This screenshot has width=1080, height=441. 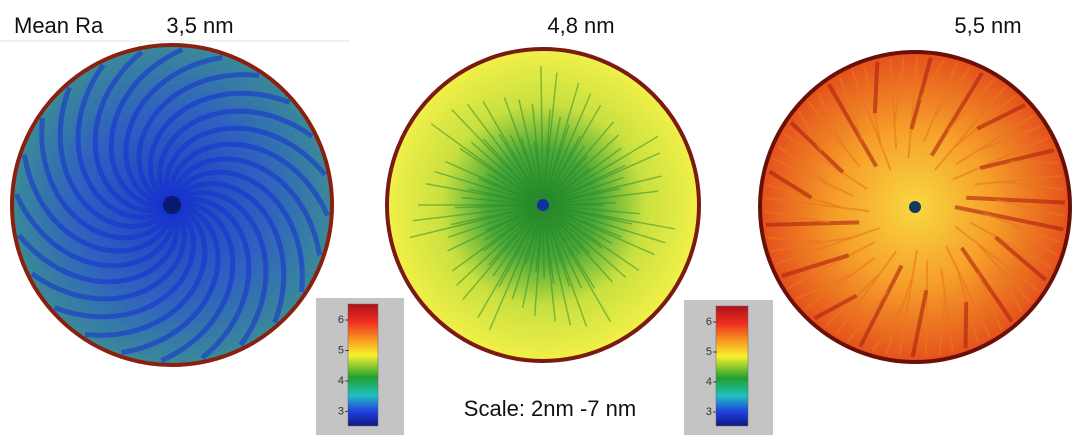 What do you see at coordinates (550, 408) in the screenshot?
I see `scale-note: Scale: 2nm -7 nm` at bounding box center [550, 408].